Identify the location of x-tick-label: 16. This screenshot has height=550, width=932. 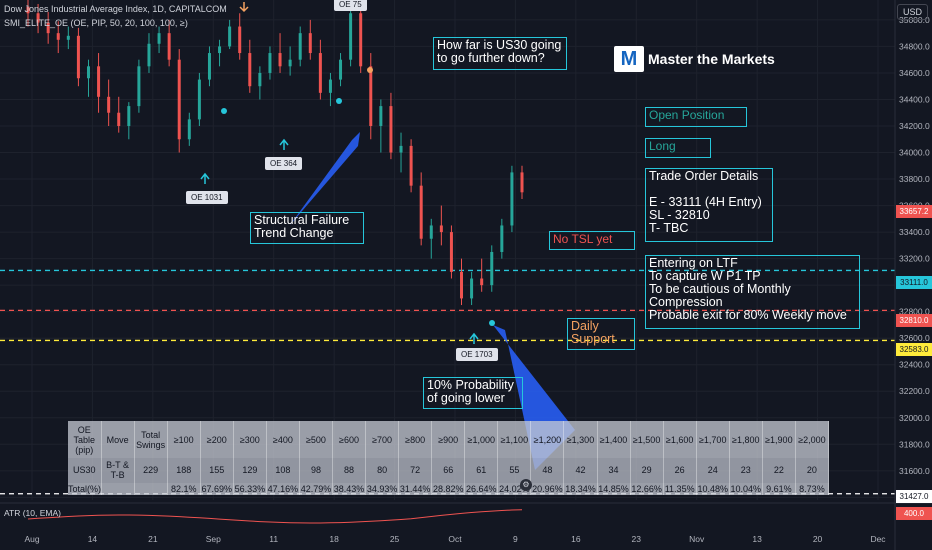
(576, 539).